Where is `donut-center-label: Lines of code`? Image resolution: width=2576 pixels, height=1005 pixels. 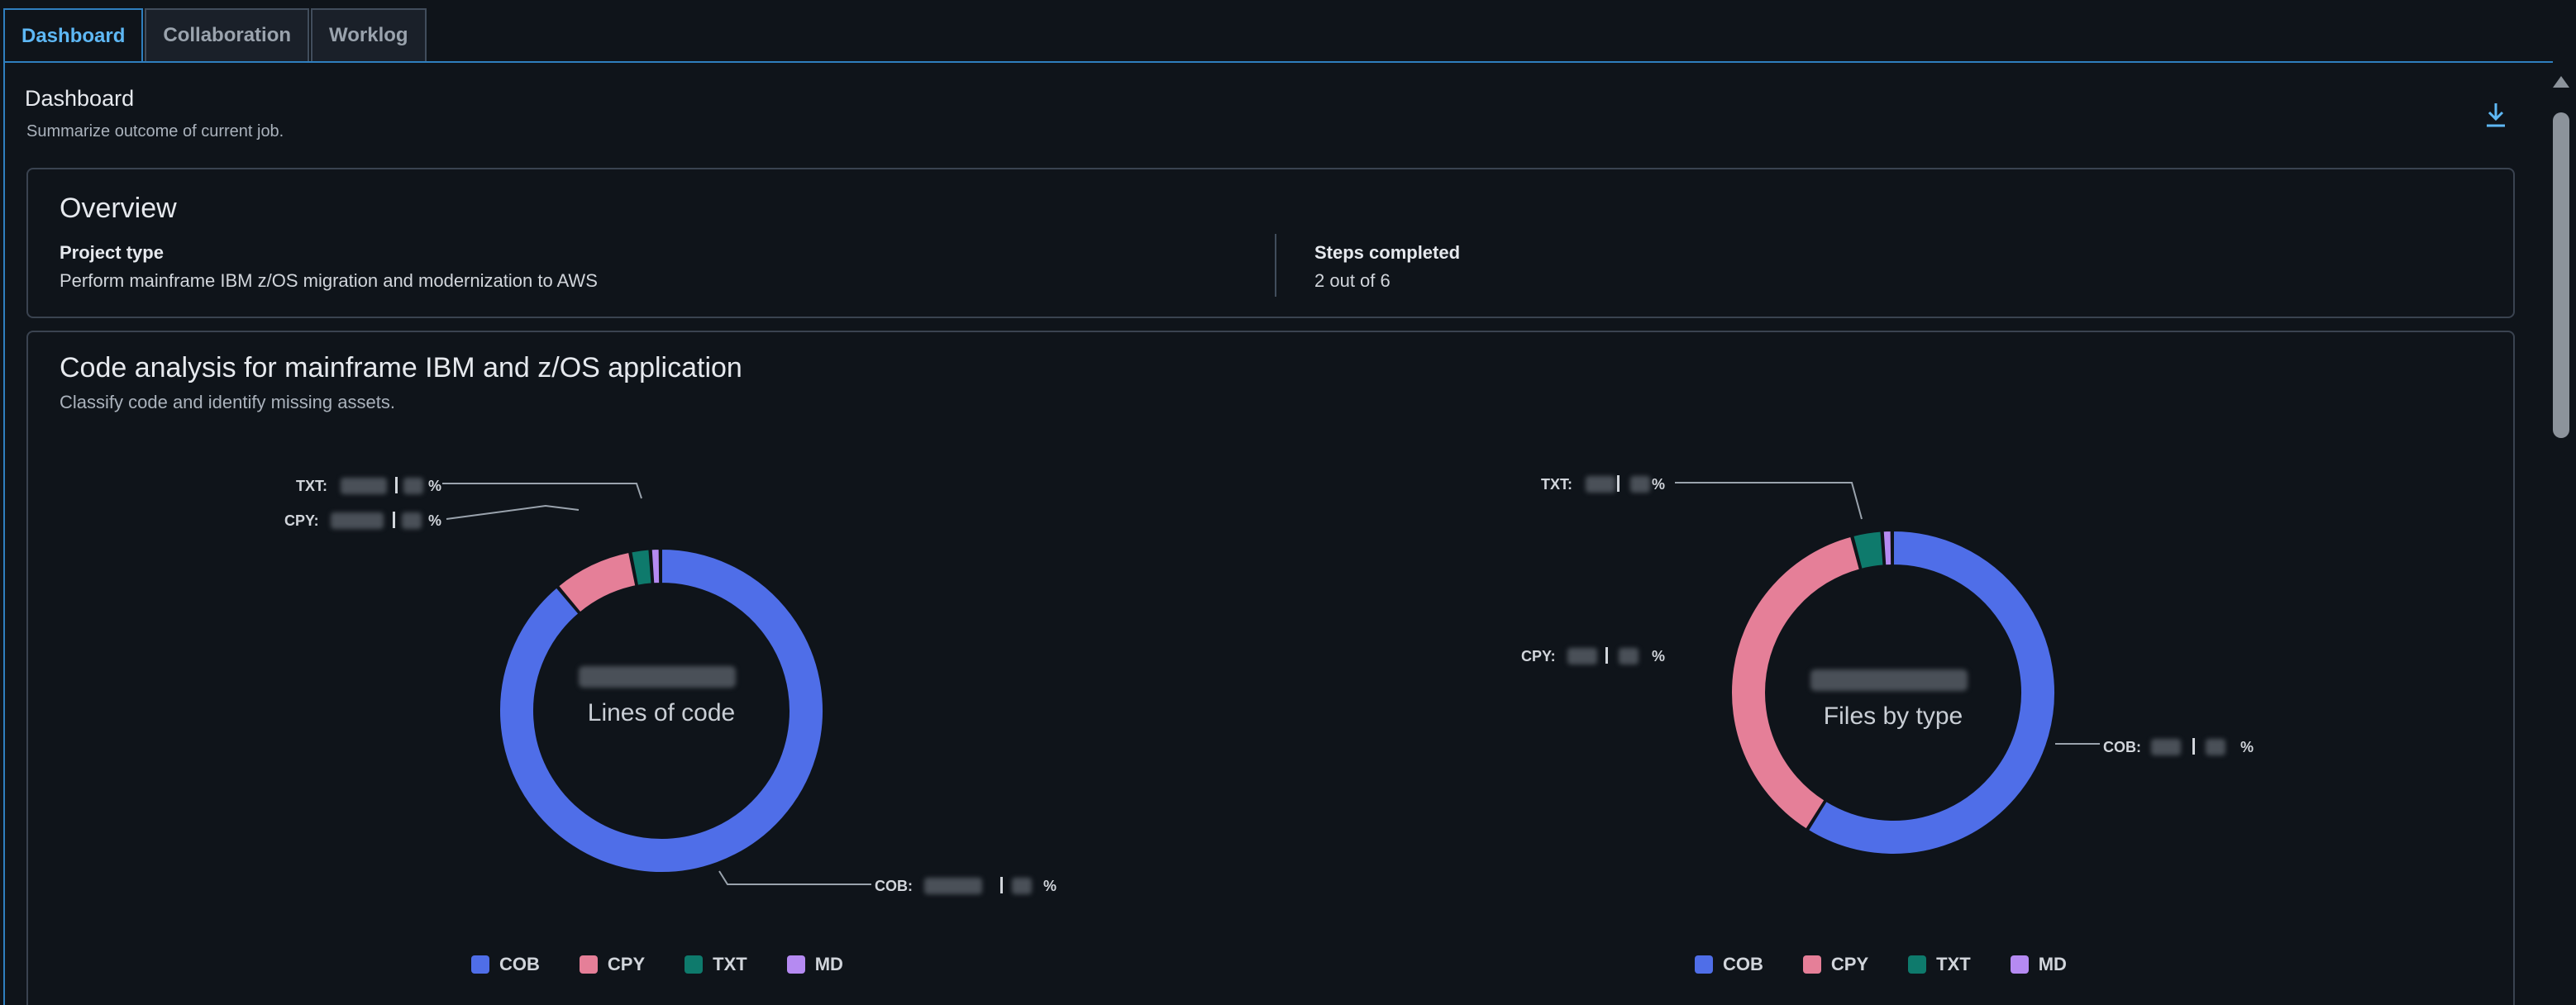 donut-center-label: Lines of code is located at coordinates (661, 712).